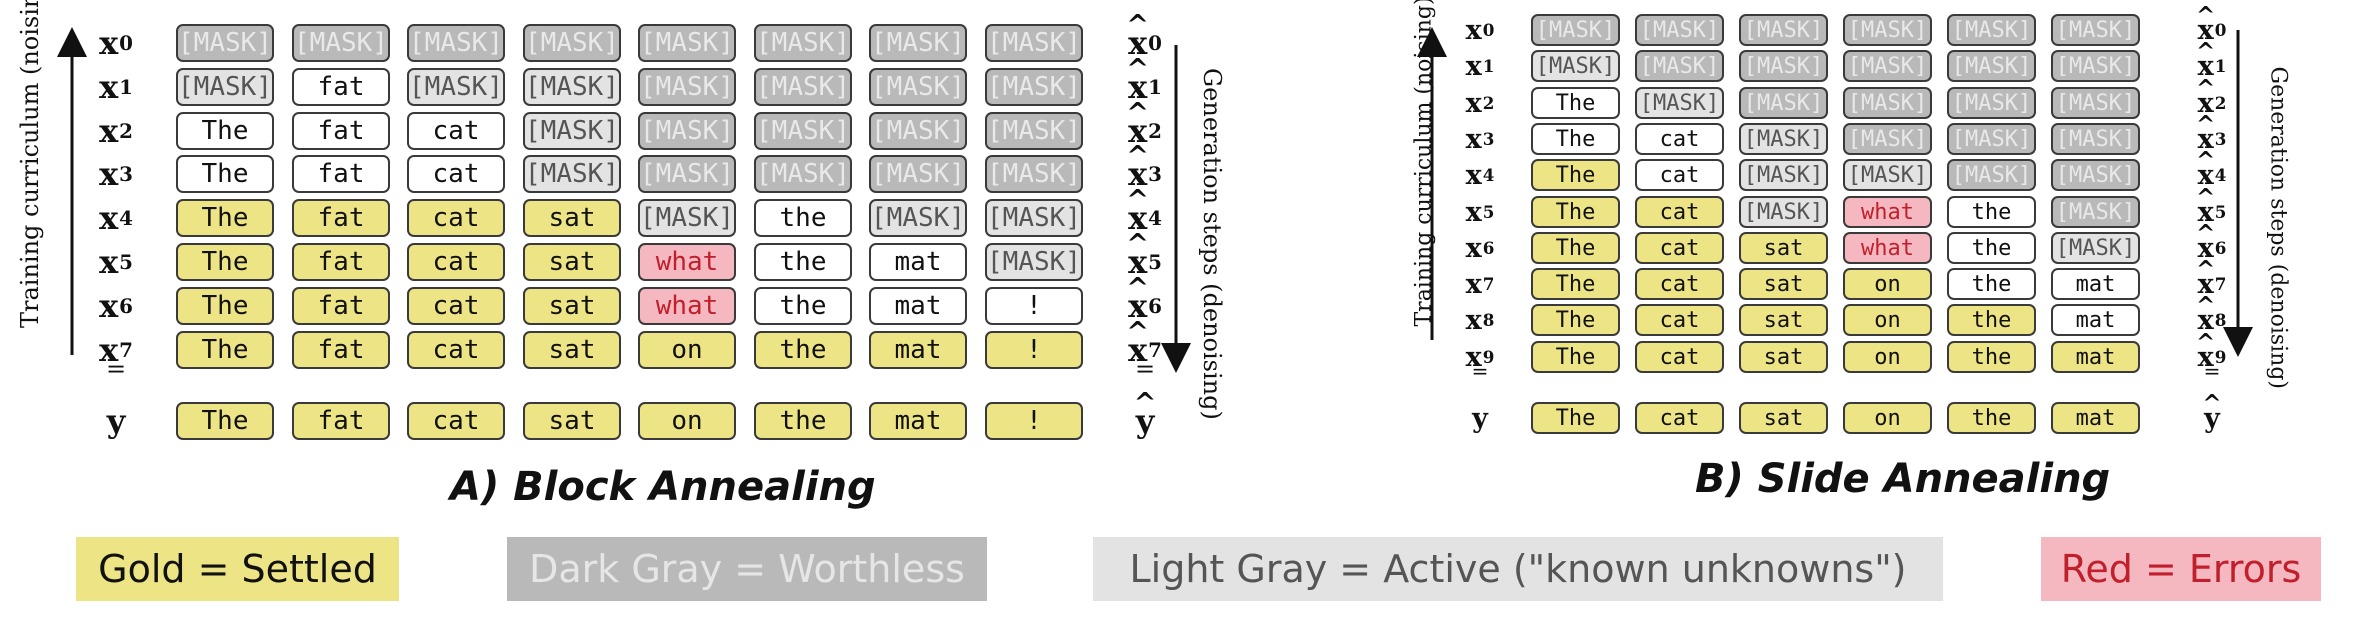  What do you see at coordinates (918, 131) in the screenshot?
I see `a-token-cell-r2-c6: [MASK]` at bounding box center [918, 131].